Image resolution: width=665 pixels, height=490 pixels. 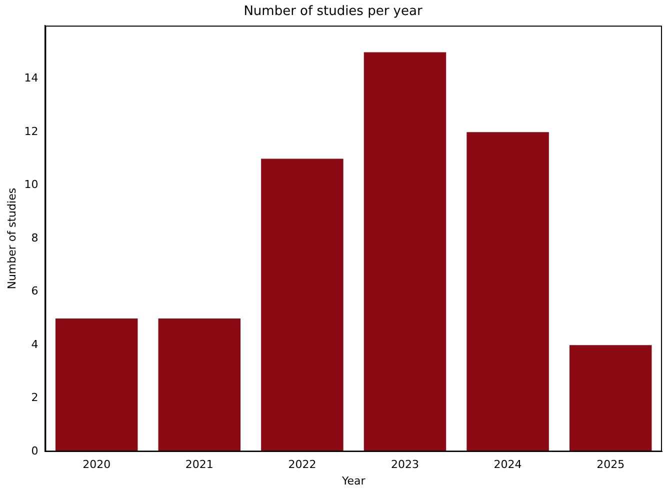 What do you see at coordinates (34, 291) in the screenshot?
I see `y-tick-label: 6` at bounding box center [34, 291].